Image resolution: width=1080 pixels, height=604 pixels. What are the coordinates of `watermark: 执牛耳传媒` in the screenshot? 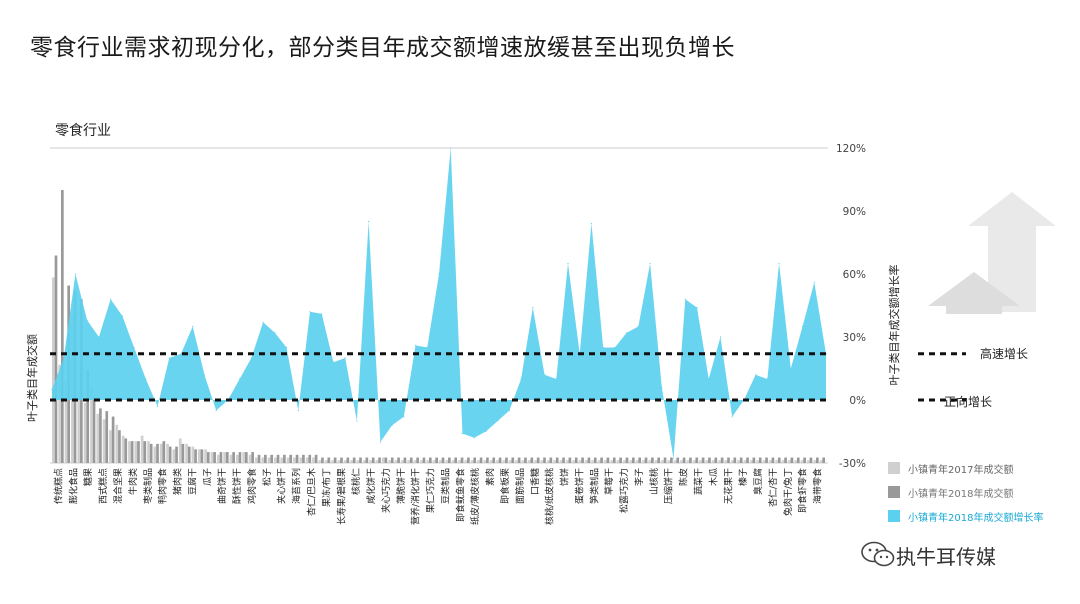 It's located at (928, 555).